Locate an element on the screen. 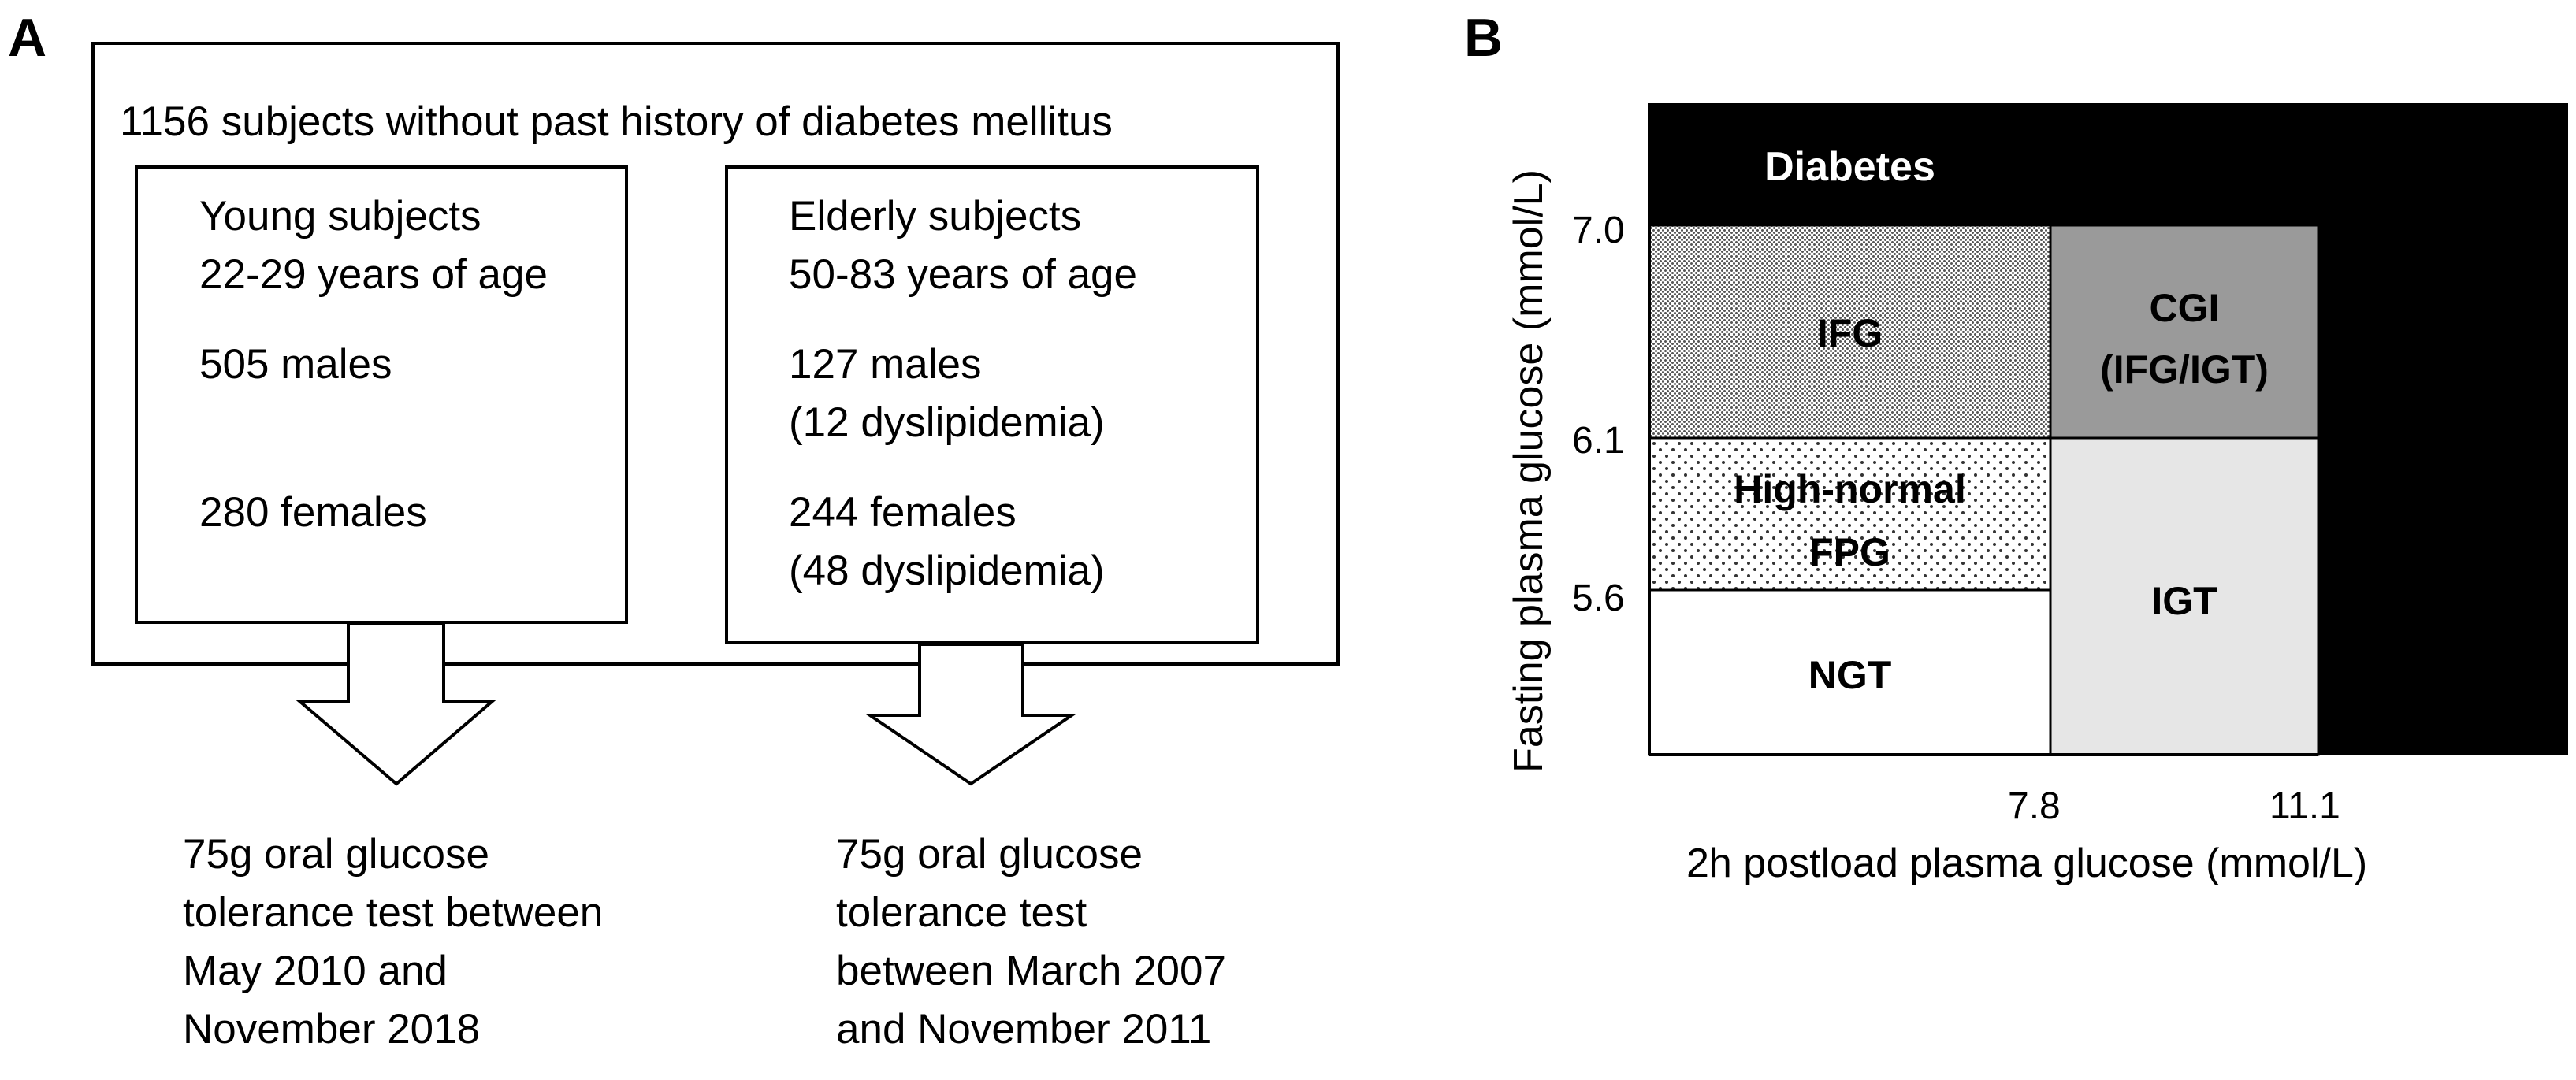 Image resolution: width=2576 pixels, height=1080 pixels. young-females: 280 females is located at coordinates (313, 512).